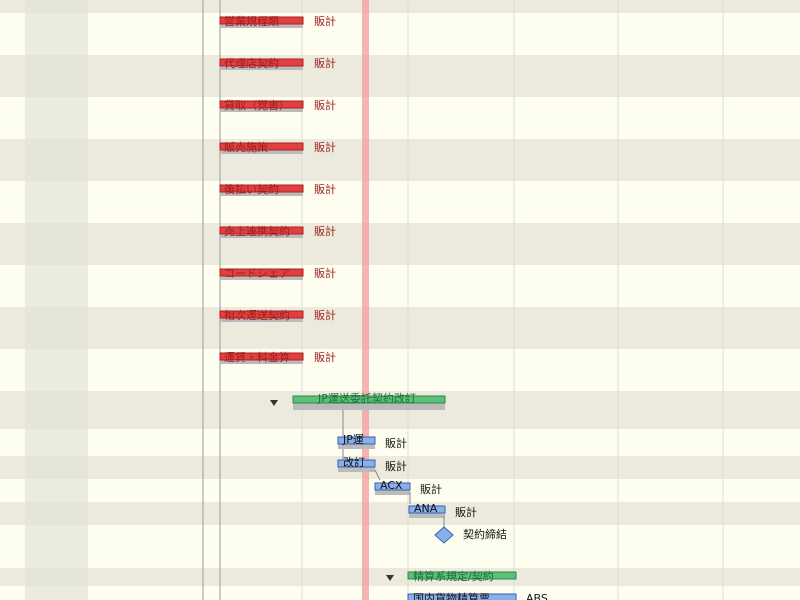  Describe the element at coordinates (366, 398) in the screenshot. I see `group-label: JP運送委託契約改訂` at that location.